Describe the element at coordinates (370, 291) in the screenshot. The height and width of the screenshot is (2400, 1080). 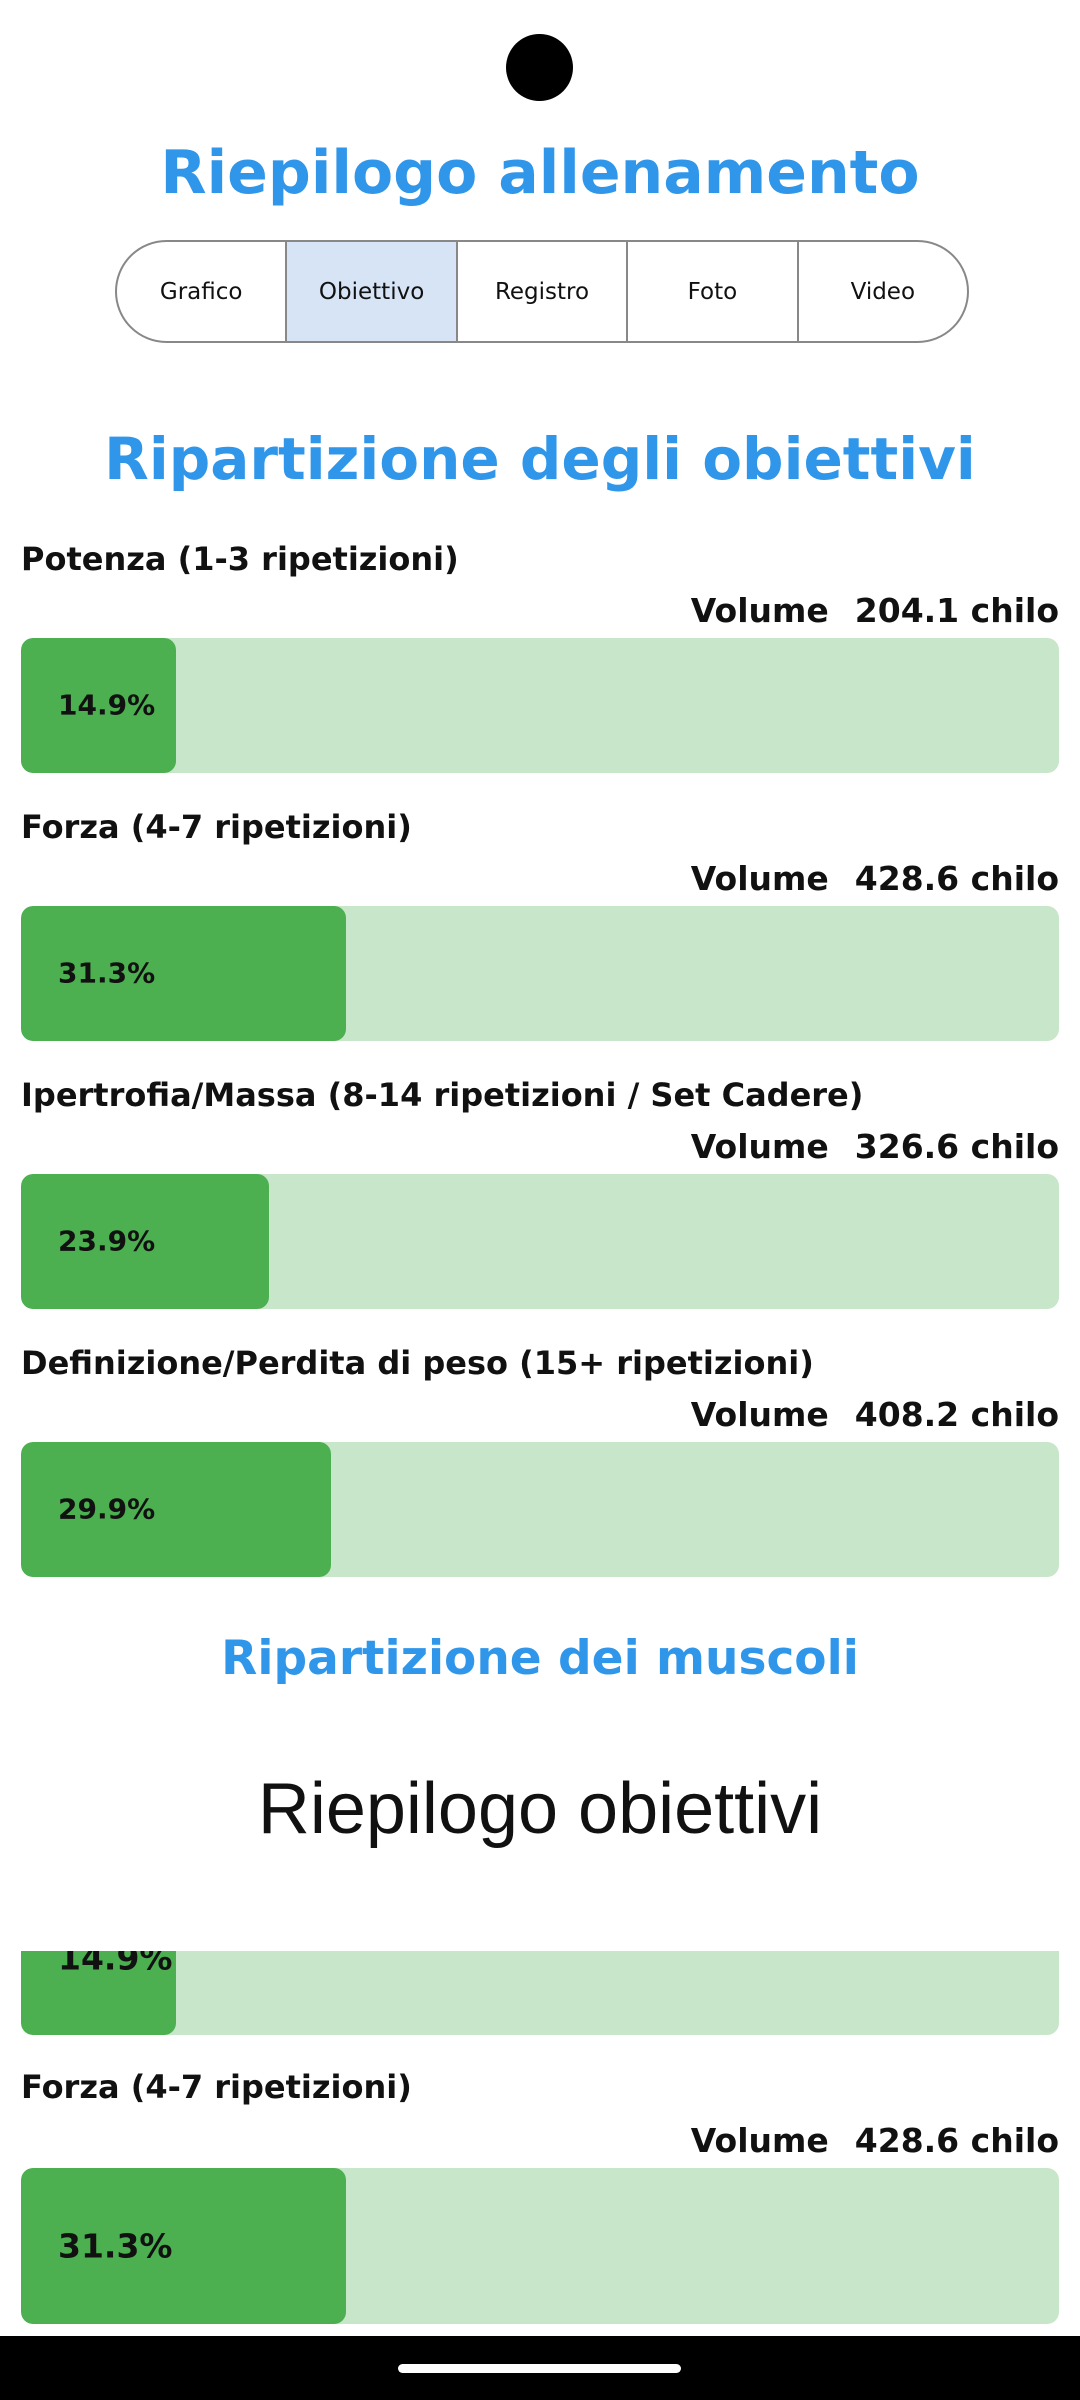
I see `tab-selected: Obiettivo` at that location.